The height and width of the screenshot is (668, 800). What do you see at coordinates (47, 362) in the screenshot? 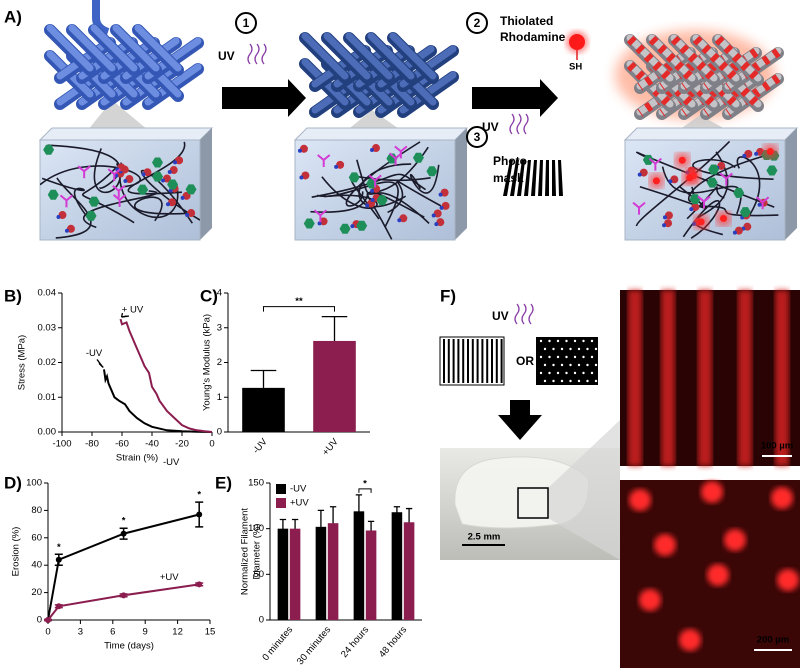
I see `y-tick-label: 0.02` at bounding box center [47, 362].